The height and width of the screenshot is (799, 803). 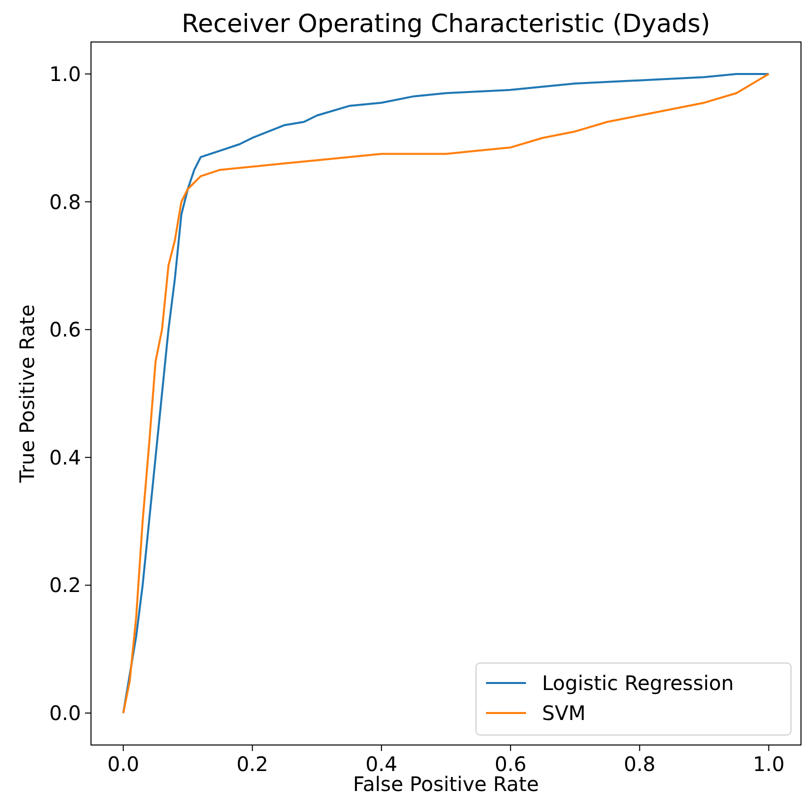 I want to click on y-tick-label: 0.4, so click(x=65, y=457).